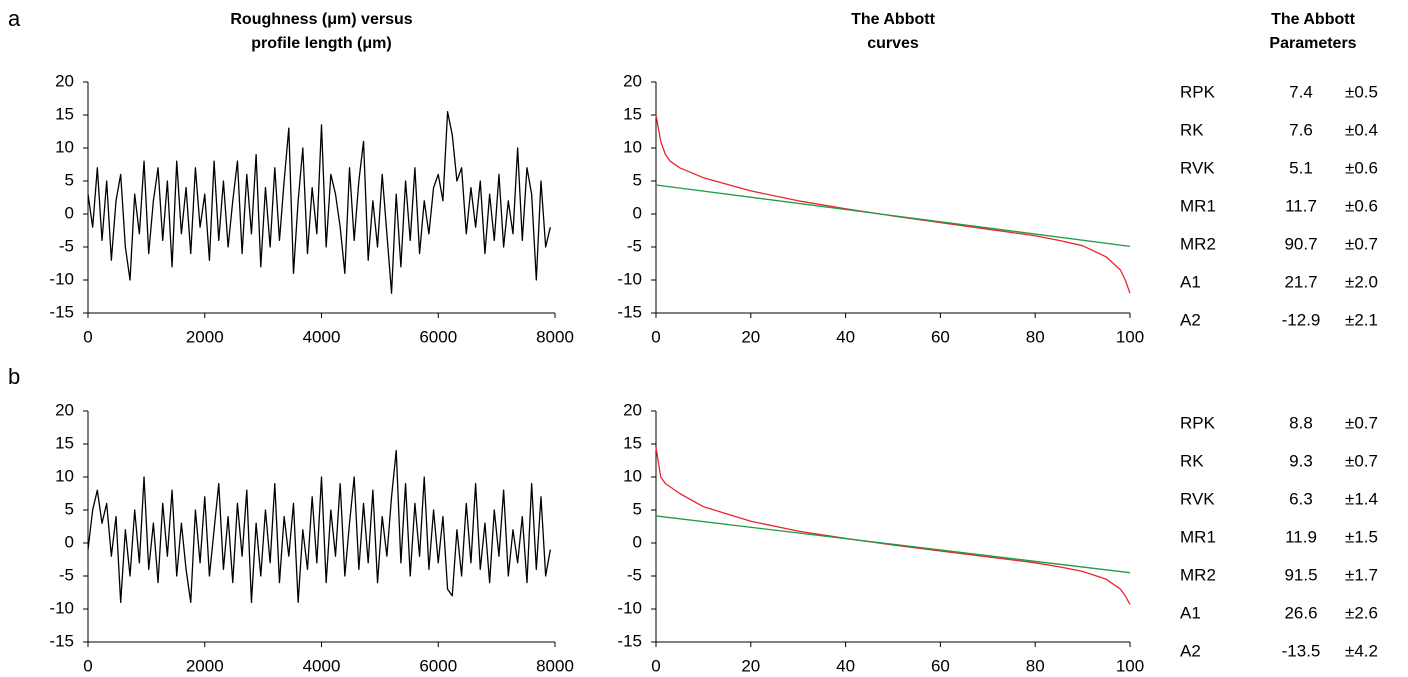 The height and width of the screenshot is (677, 1408). What do you see at coordinates (321, 43) in the screenshot?
I see `chart-title: profile length (μm)` at bounding box center [321, 43].